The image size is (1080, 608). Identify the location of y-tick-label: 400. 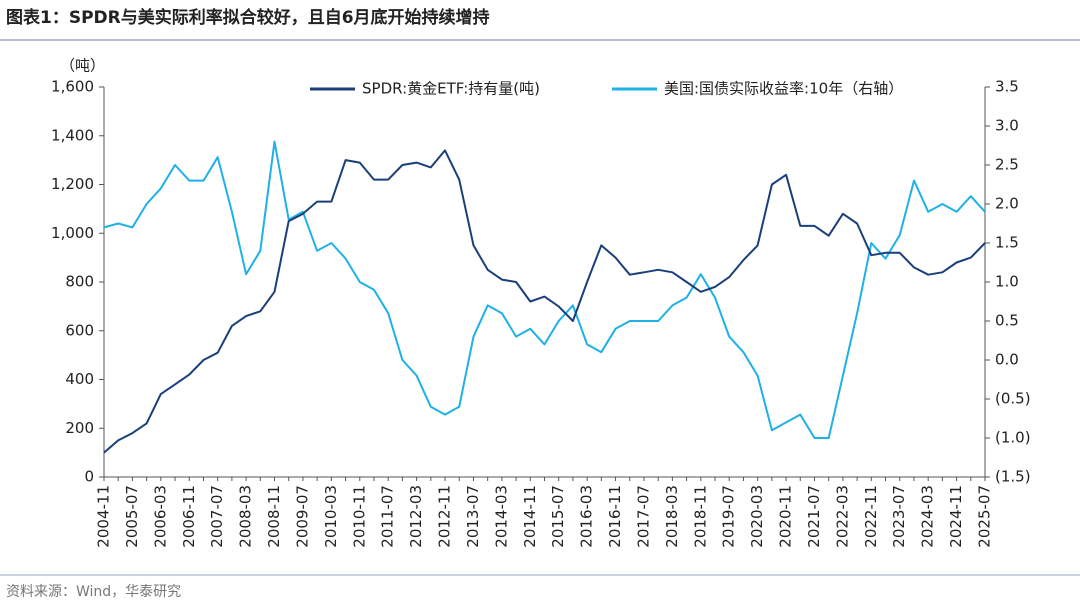
(79, 379).